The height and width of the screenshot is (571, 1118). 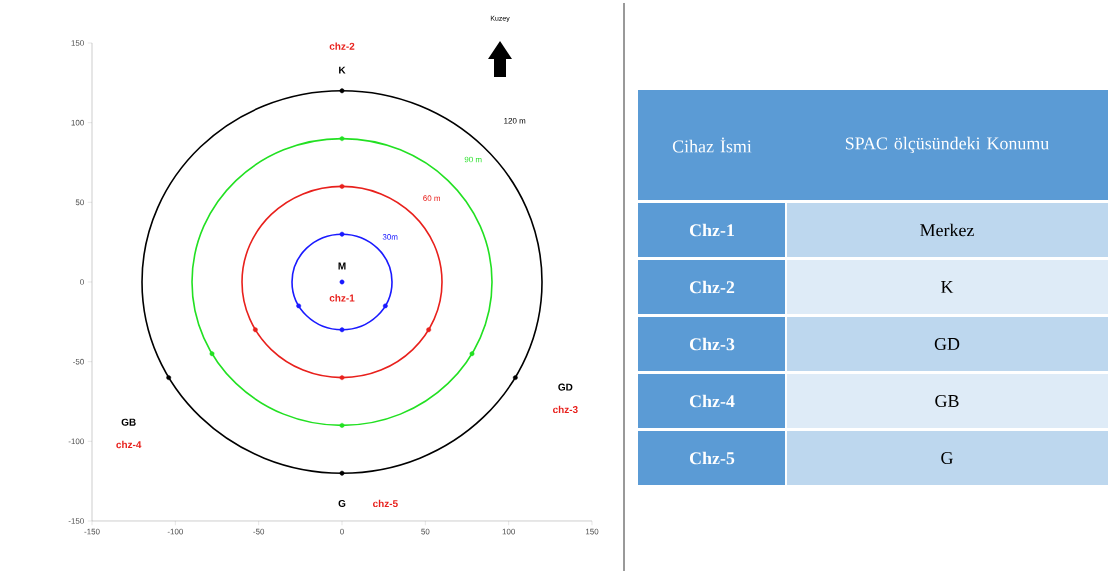 What do you see at coordinates (712, 287) in the screenshot?
I see `text: Chz-2` at bounding box center [712, 287].